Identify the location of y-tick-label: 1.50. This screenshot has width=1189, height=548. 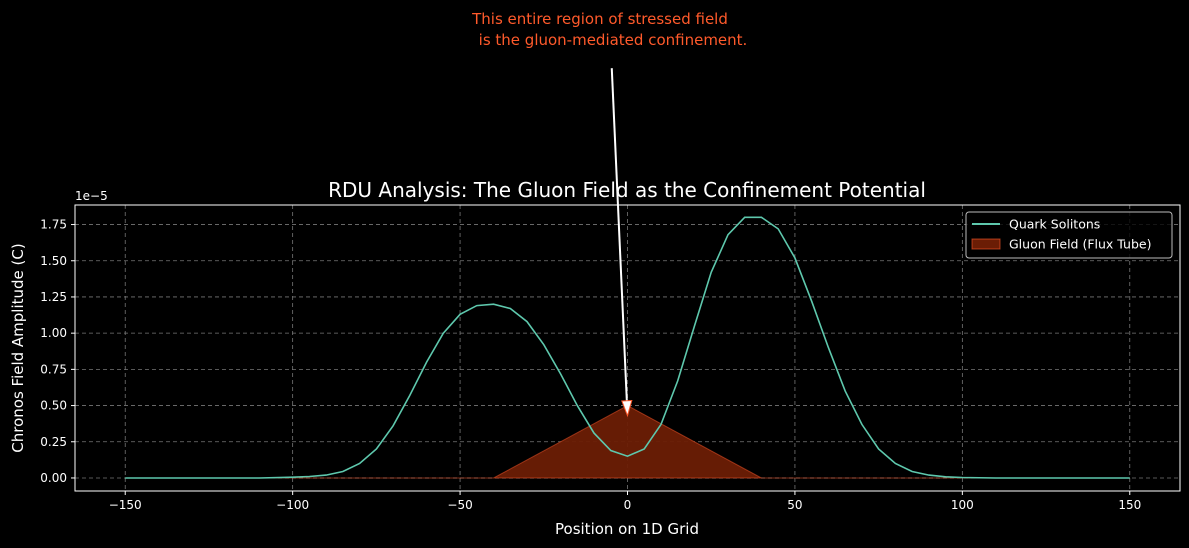
(53, 261).